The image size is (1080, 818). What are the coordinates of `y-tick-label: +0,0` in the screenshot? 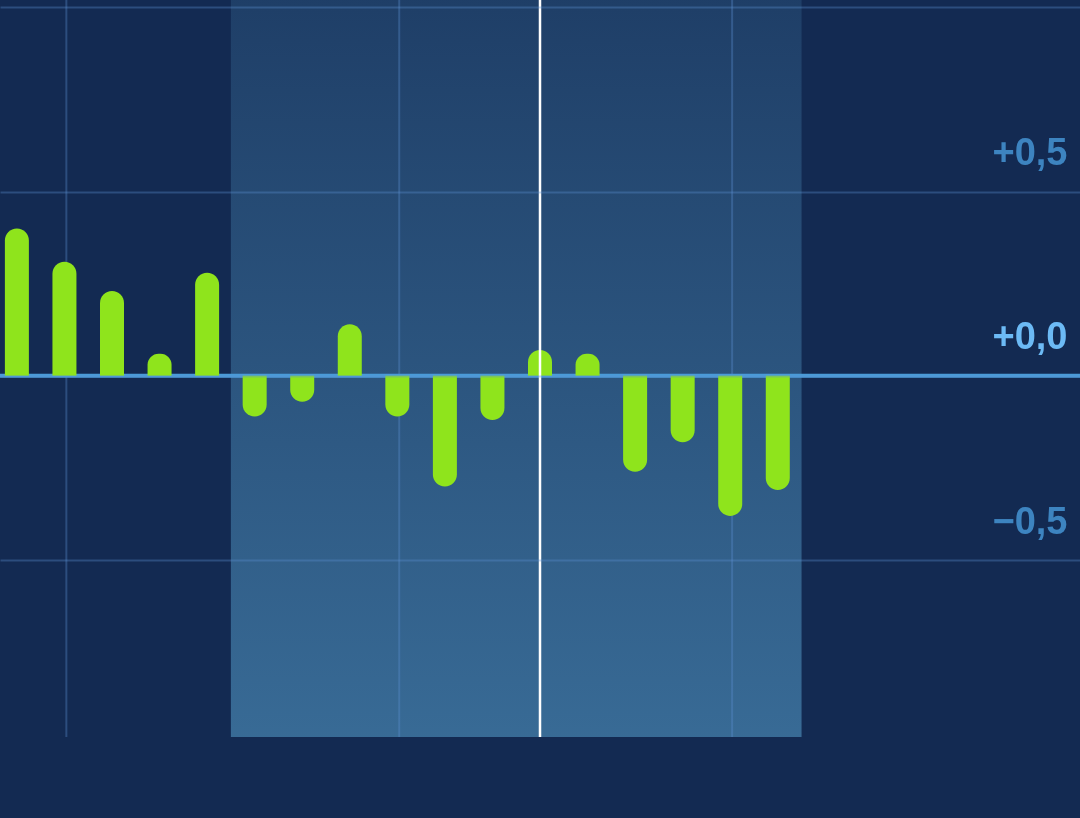 It's located at (1030, 336).